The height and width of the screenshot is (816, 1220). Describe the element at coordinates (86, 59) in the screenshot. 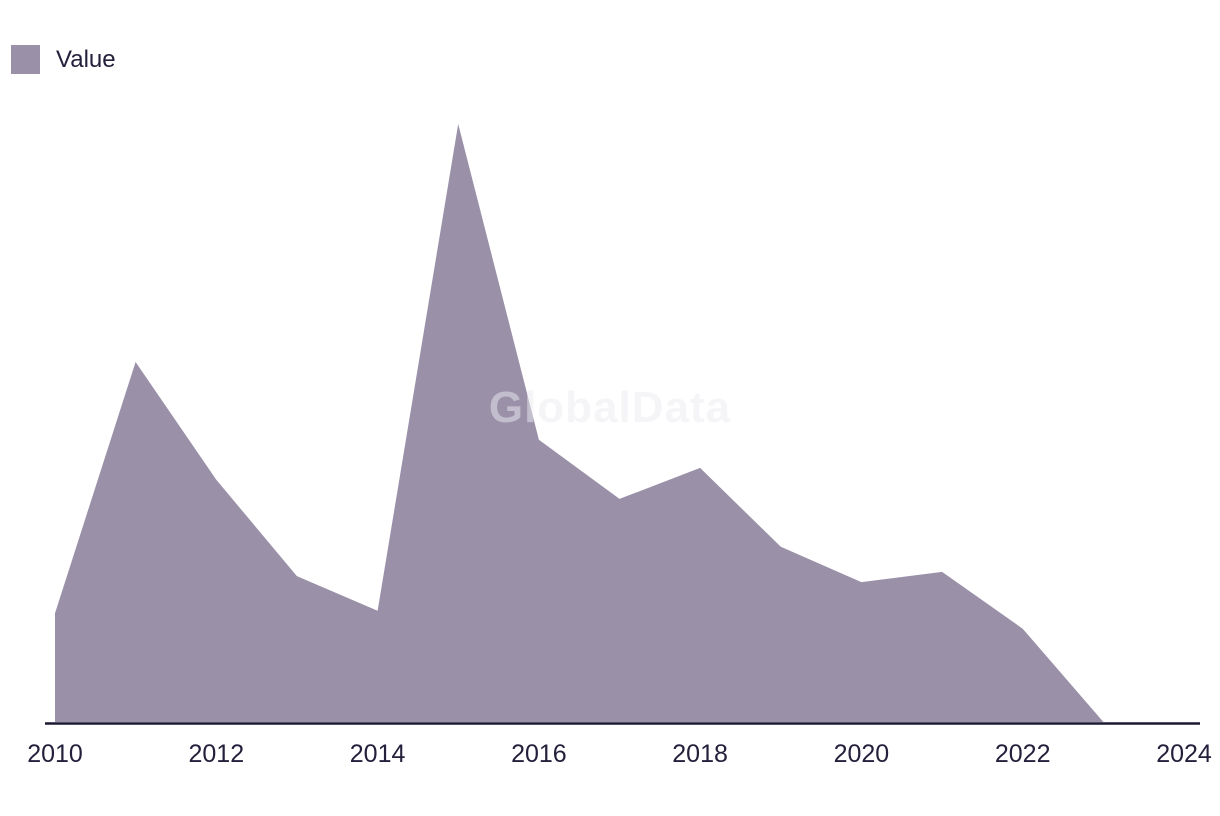

I see `legend-label: Value` at that location.